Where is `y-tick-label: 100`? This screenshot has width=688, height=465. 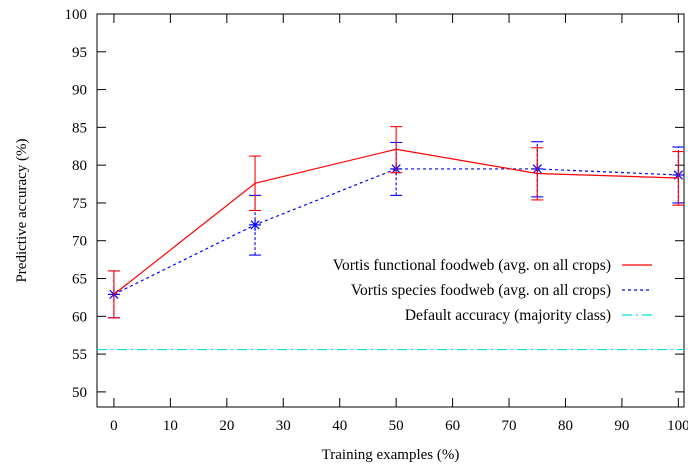
y-tick-label: 100 is located at coordinates (76, 15).